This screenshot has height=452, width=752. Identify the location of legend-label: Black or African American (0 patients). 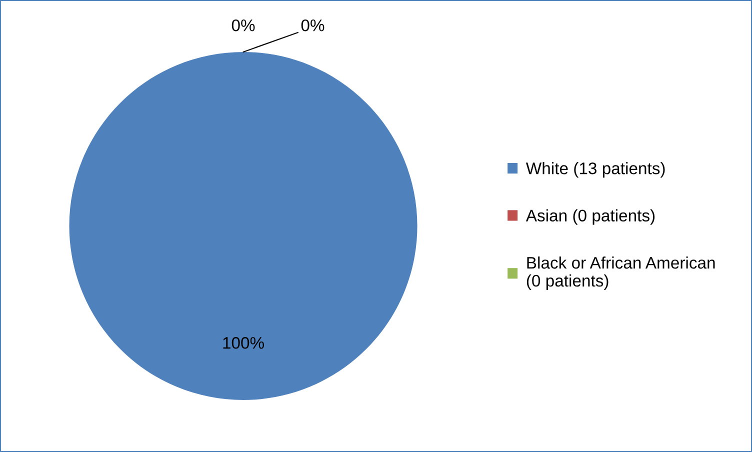
(620, 273).